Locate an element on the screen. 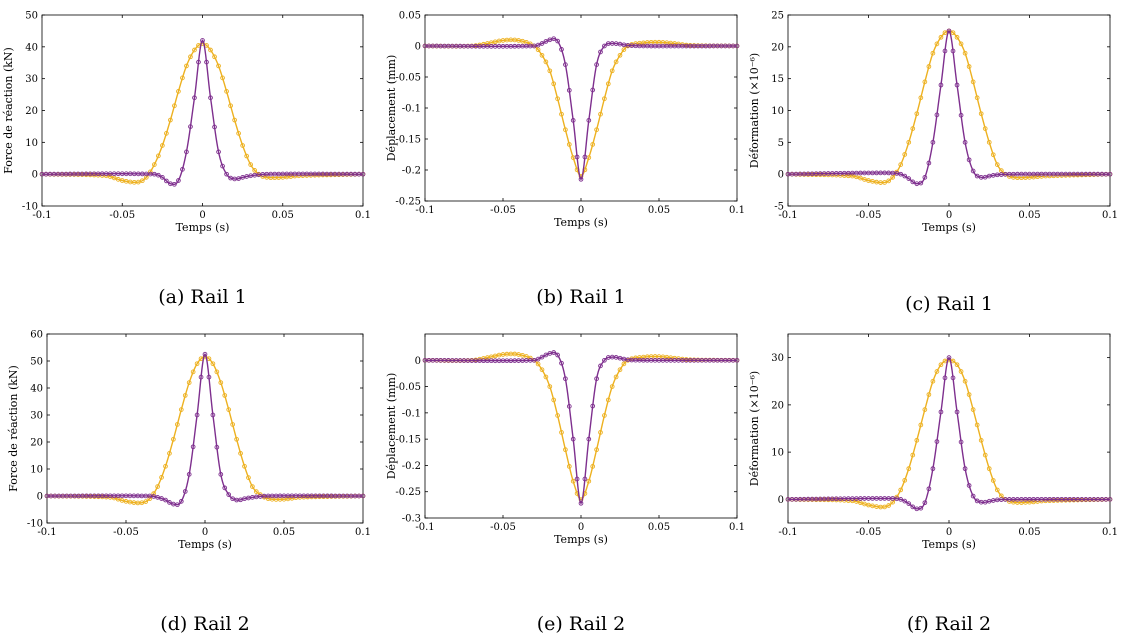 The height and width of the screenshot is (643, 1121). y-tick-label: 20 is located at coordinates (777, 47).